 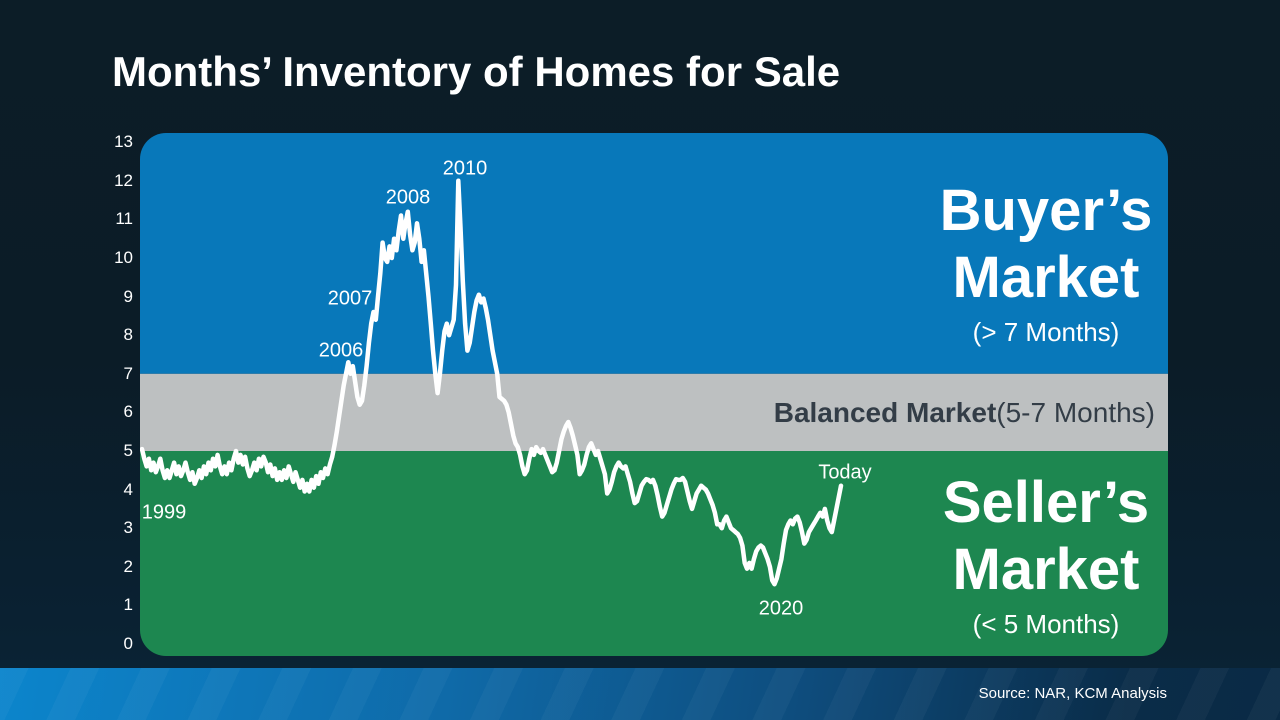 What do you see at coordinates (128, 489) in the screenshot?
I see `y-axis-label-4: 4` at bounding box center [128, 489].